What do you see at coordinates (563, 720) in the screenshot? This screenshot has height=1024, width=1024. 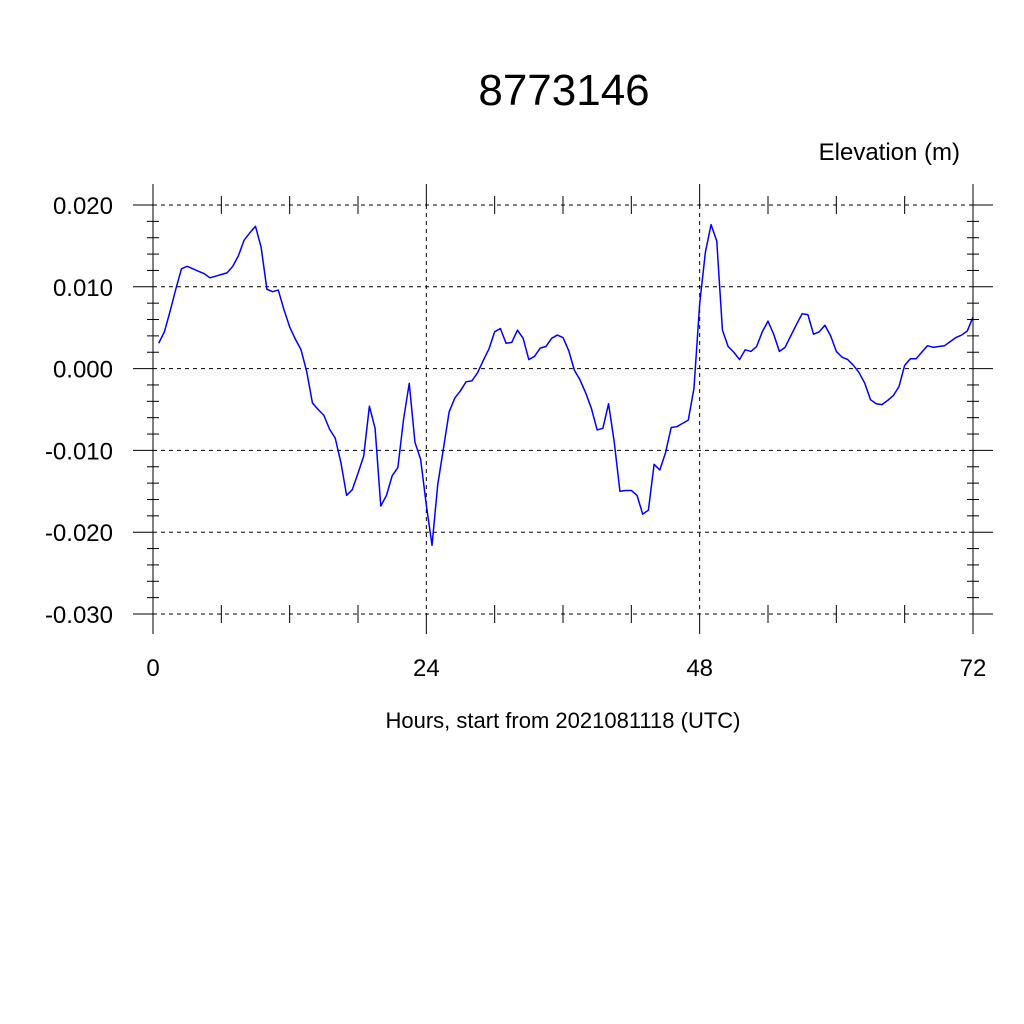 I see `x-axis-label: Hours, start from 2021081118 (UTC)` at bounding box center [563, 720].